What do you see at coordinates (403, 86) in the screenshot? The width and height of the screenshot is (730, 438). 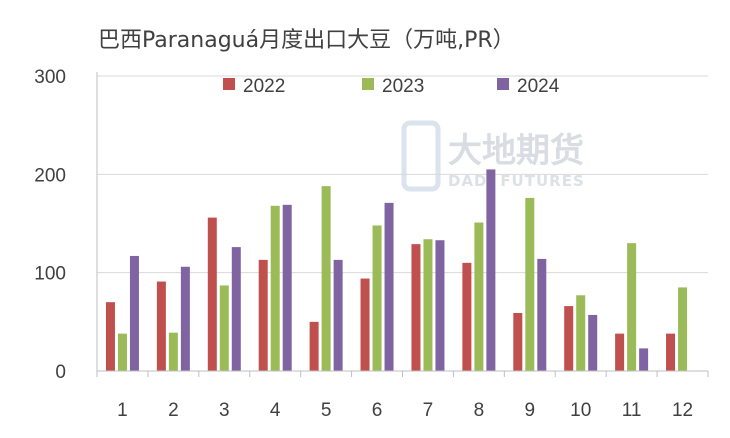 I see `legend-label-2023: 2023` at bounding box center [403, 86].